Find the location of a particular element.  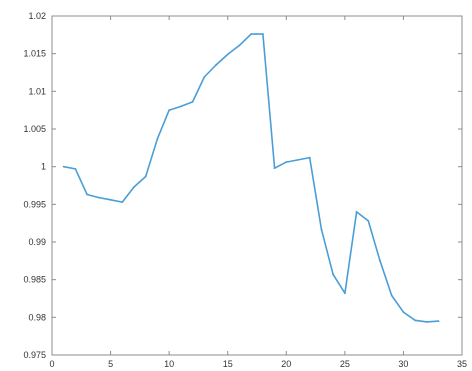

x-tick-label: 0 is located at coordinates (51, 364).